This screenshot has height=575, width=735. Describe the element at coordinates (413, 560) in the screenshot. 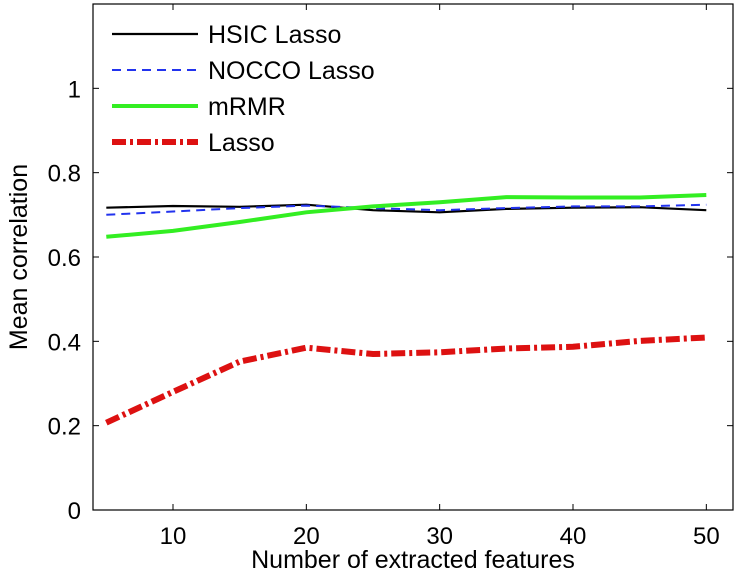

I see `x-axis-title: Number of extracted features` at that location.